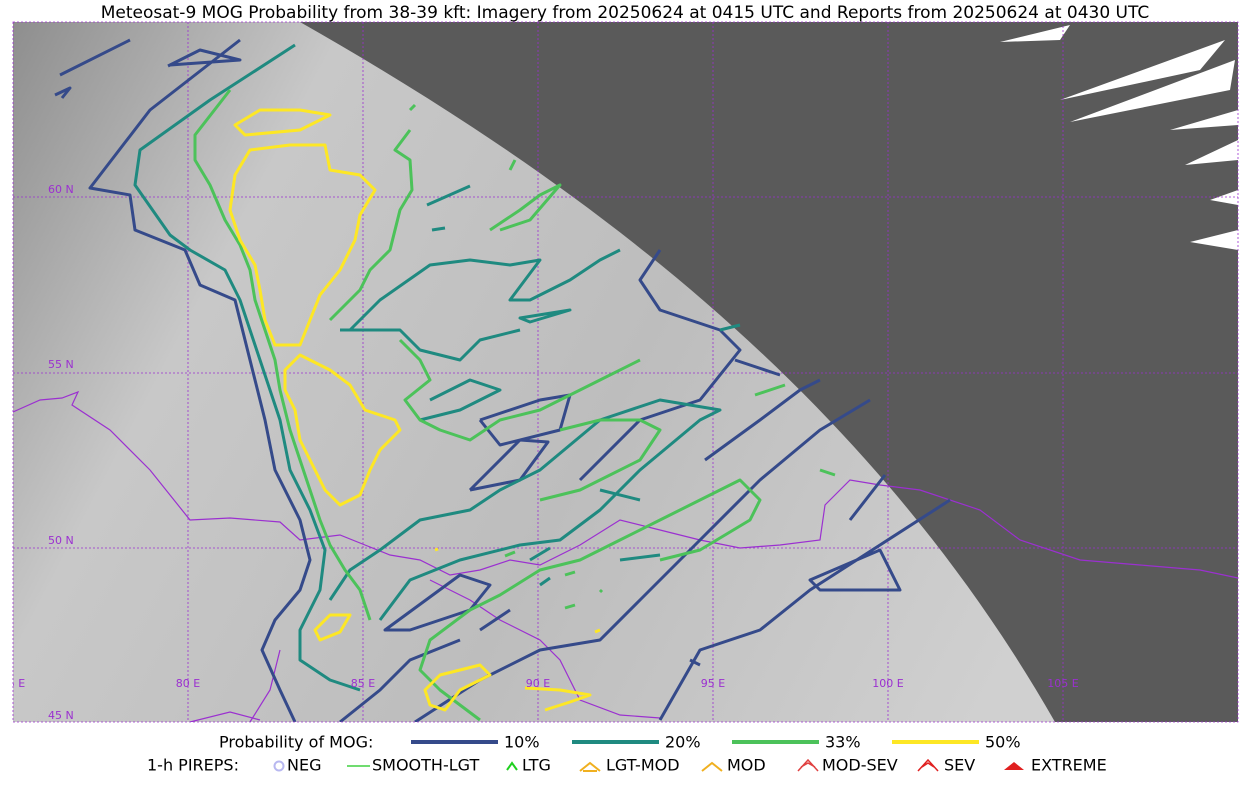 Image resolution: width=1250 pixels, height=786 pixels. Describe the element at coordinates (61, 715) in the screenshot. I see `lat-label: 45 N` at that location.